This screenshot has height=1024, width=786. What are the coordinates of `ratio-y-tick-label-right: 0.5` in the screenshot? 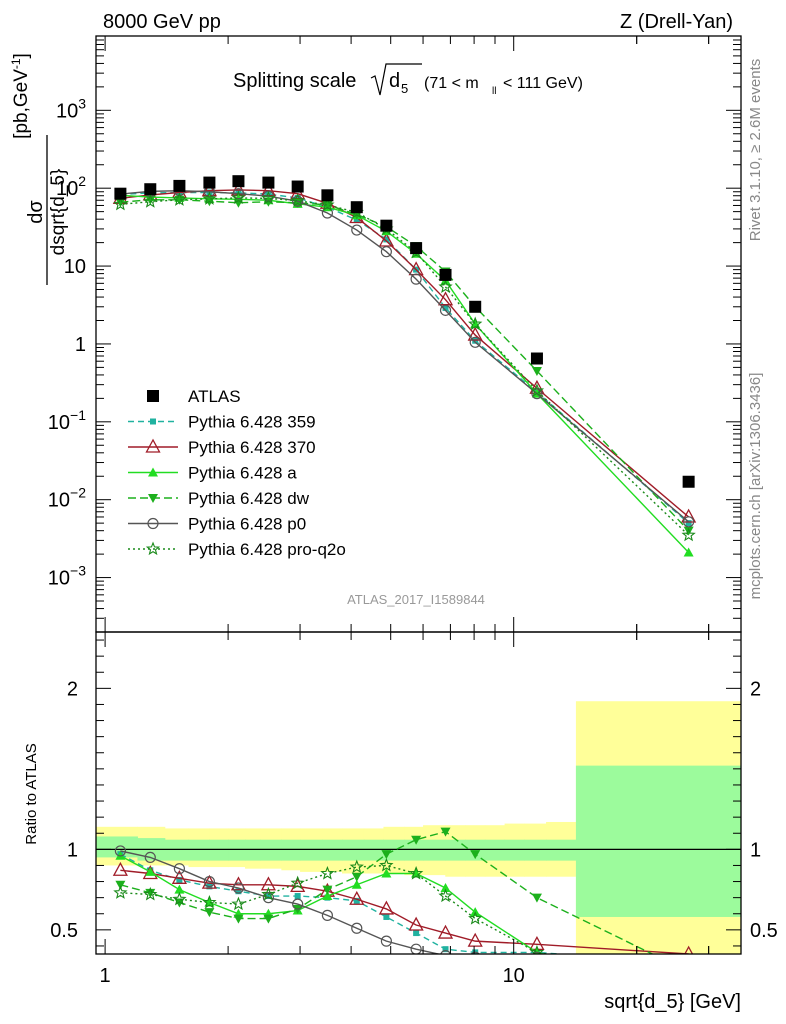 It's located at (764, 931).